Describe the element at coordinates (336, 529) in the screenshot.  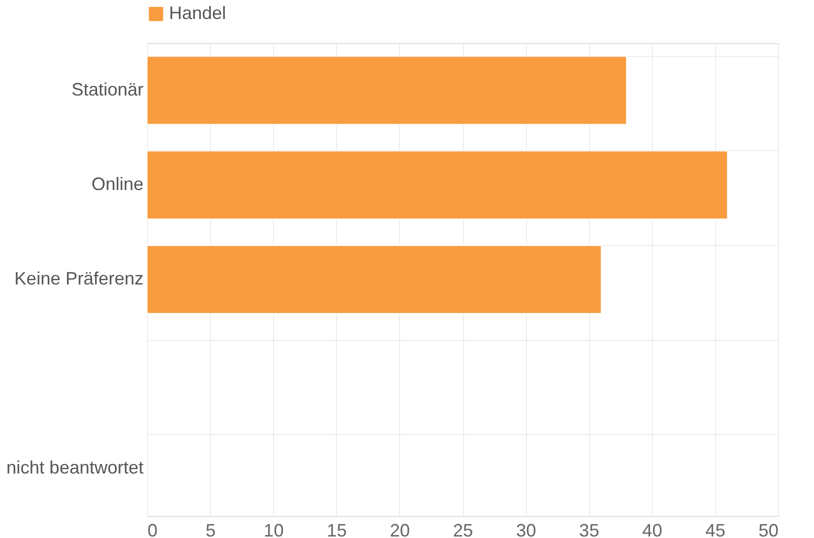
I see `x-tick-label: 15` at that location.